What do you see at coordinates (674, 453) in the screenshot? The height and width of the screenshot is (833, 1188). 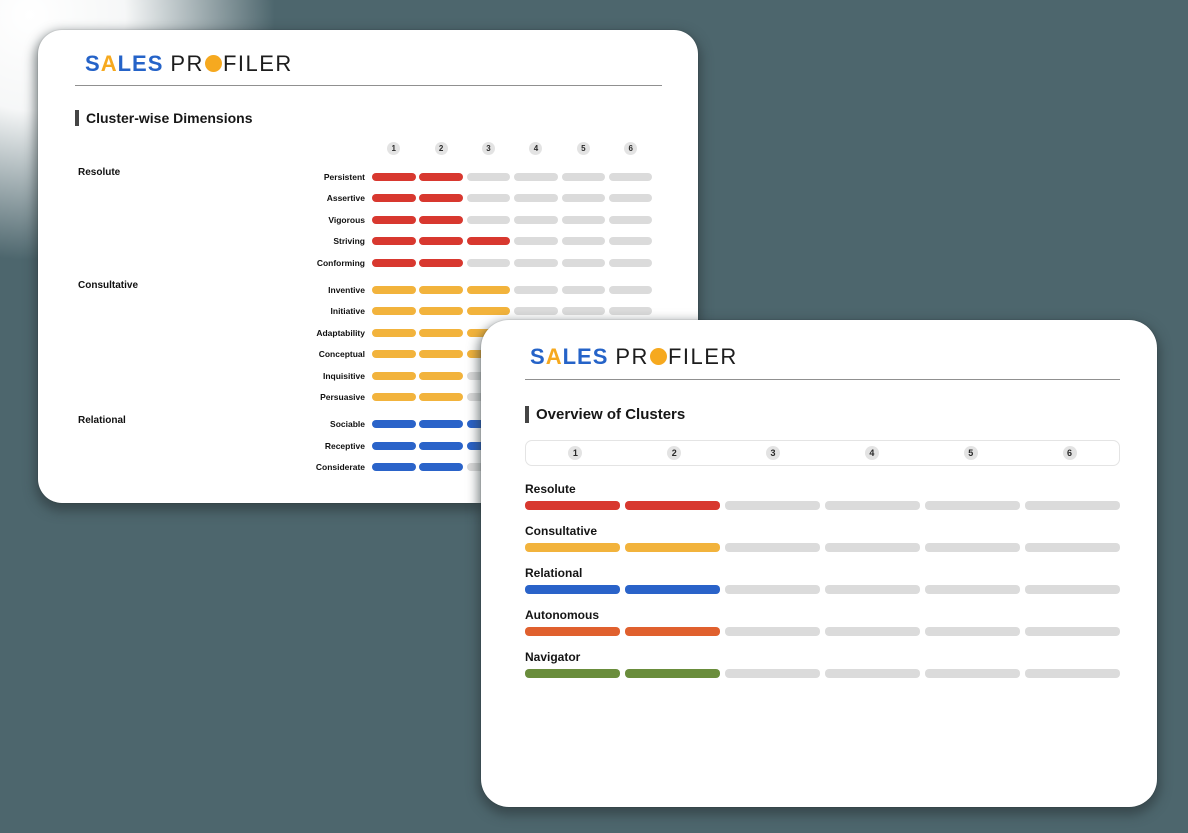 I see `column-number-badge: 2` at bounding box center [674, 453].